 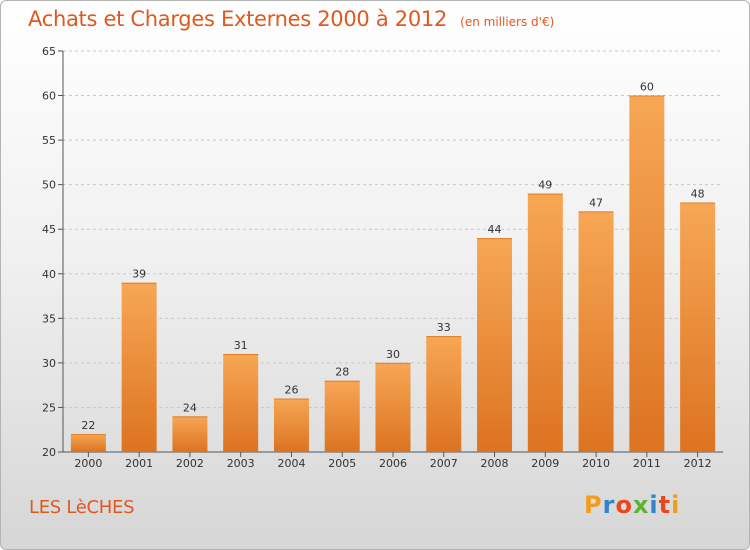 I want to click on y-tick-label: 35, so click(x=49, y=318).